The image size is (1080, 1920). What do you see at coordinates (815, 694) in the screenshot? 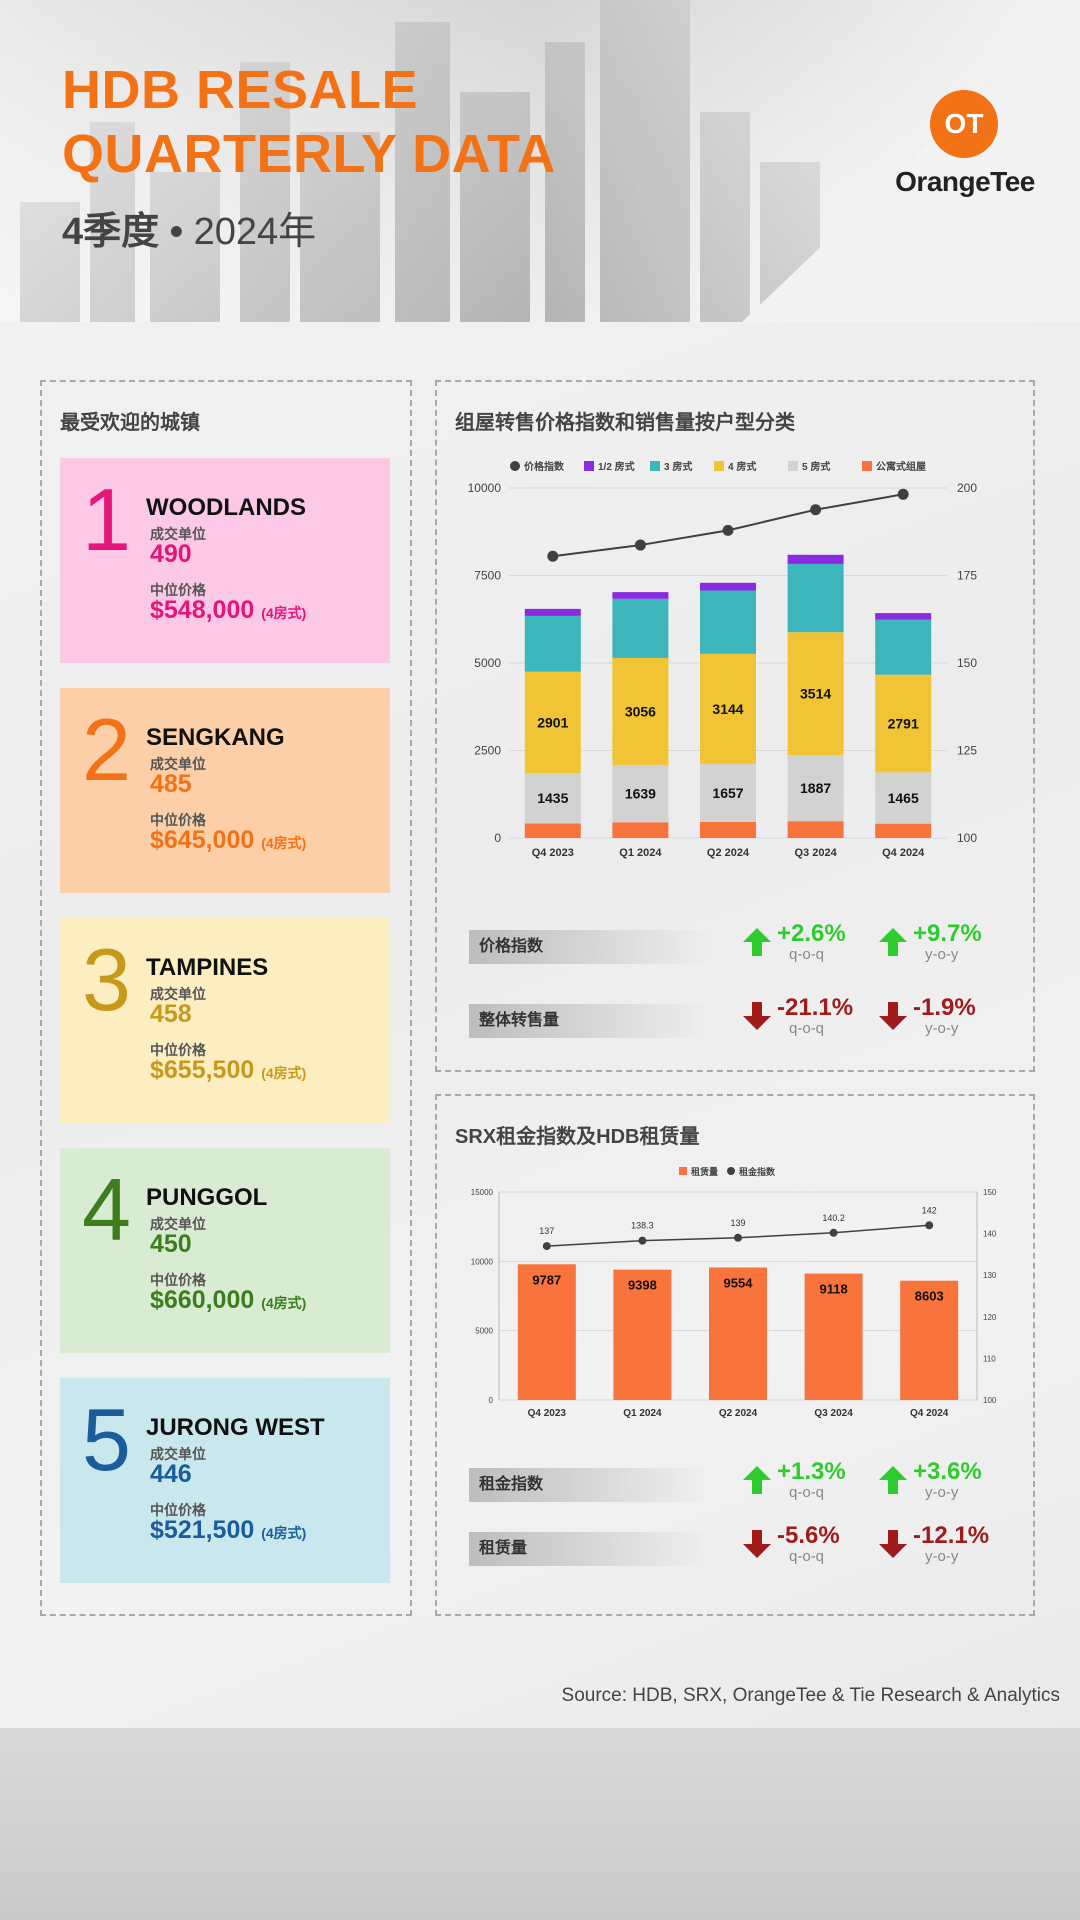
I see `data-label: 3514` at bounding box center [815, 694].